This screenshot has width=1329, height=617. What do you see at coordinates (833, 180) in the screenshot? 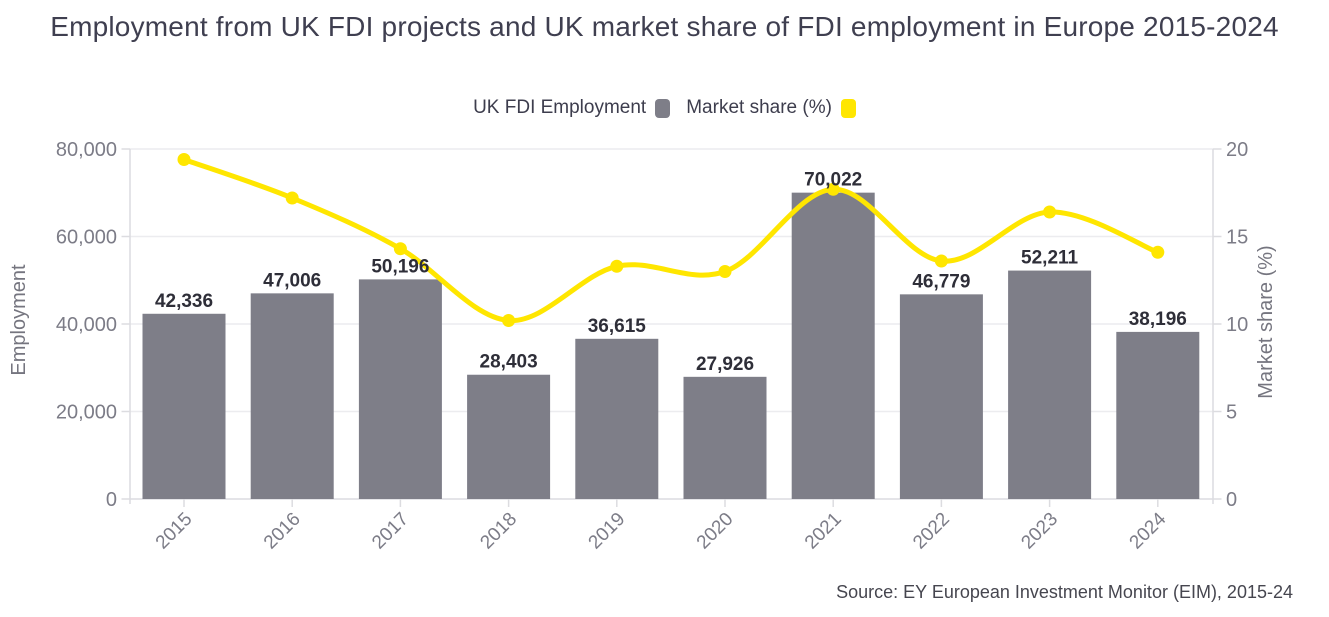
I see `bar-data-label-2021: 70,022` at bounding box center [833, 180].